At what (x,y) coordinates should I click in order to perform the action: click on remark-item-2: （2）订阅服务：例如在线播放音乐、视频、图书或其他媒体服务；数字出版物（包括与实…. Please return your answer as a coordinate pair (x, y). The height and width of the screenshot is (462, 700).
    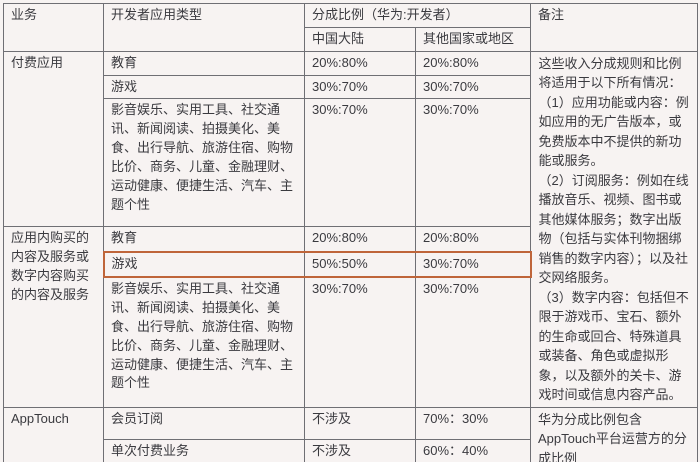
    Looking at the image, I should click on (613, 229).